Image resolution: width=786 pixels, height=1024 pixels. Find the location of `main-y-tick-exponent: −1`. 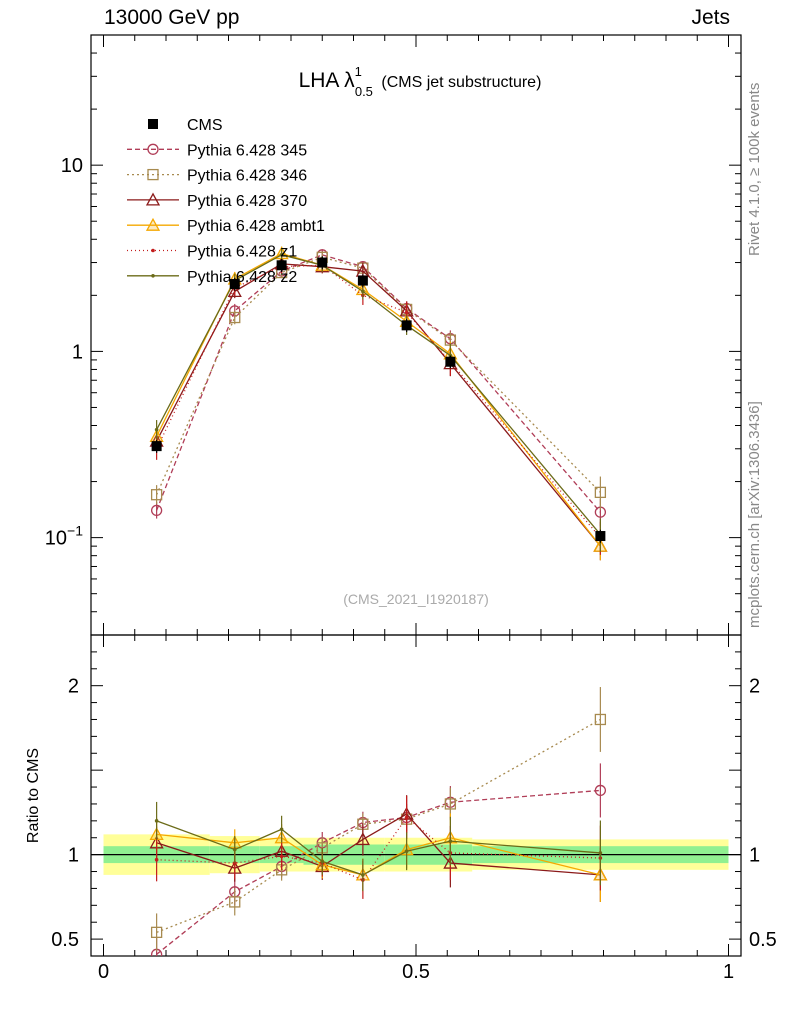

main-y-tick-exponent: −1 is located at coordinates (75, 531).